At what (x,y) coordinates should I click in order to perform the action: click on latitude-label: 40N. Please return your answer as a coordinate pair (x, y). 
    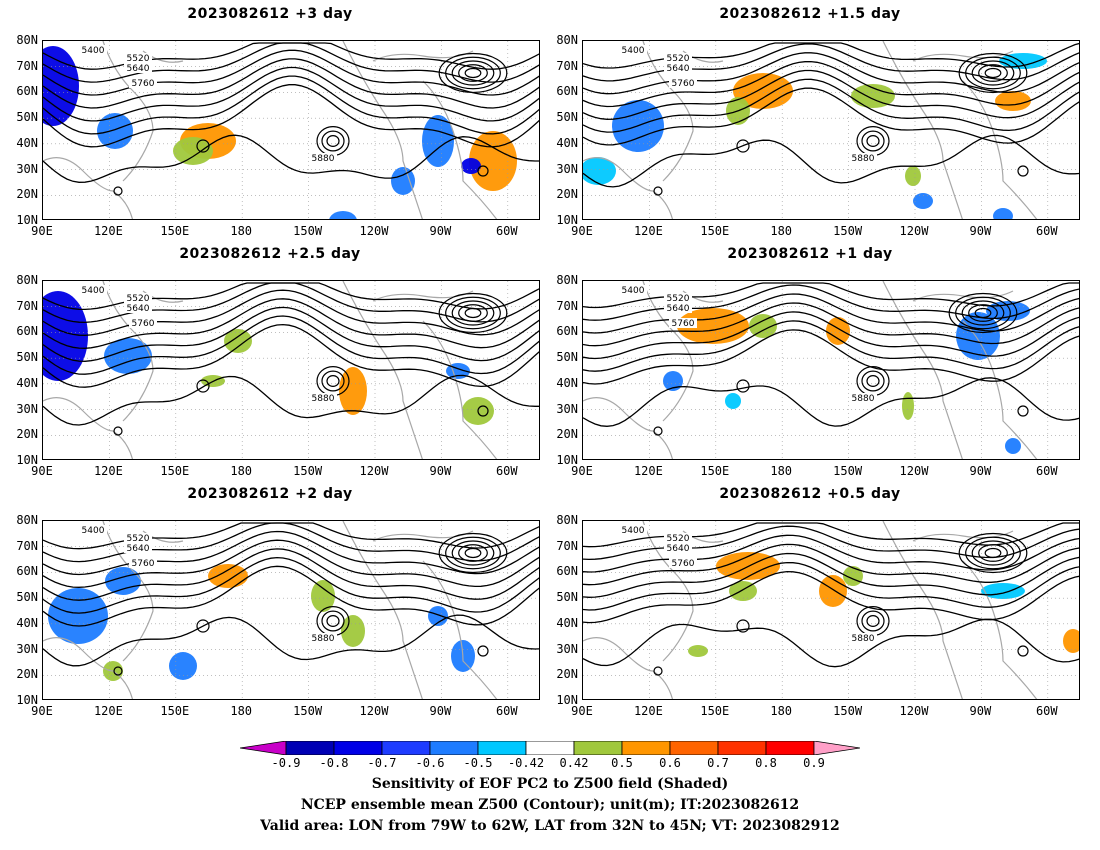
    Looking at the image, I should click on (567, 622).